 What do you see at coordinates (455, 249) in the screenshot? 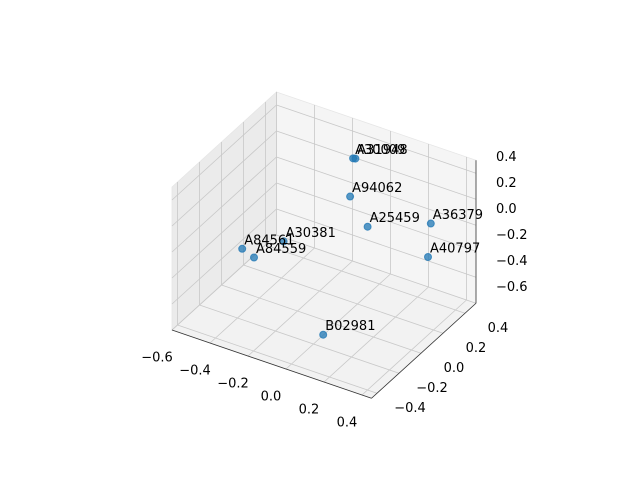
I see `point-label: A40797` at bounding box center [455, 249].